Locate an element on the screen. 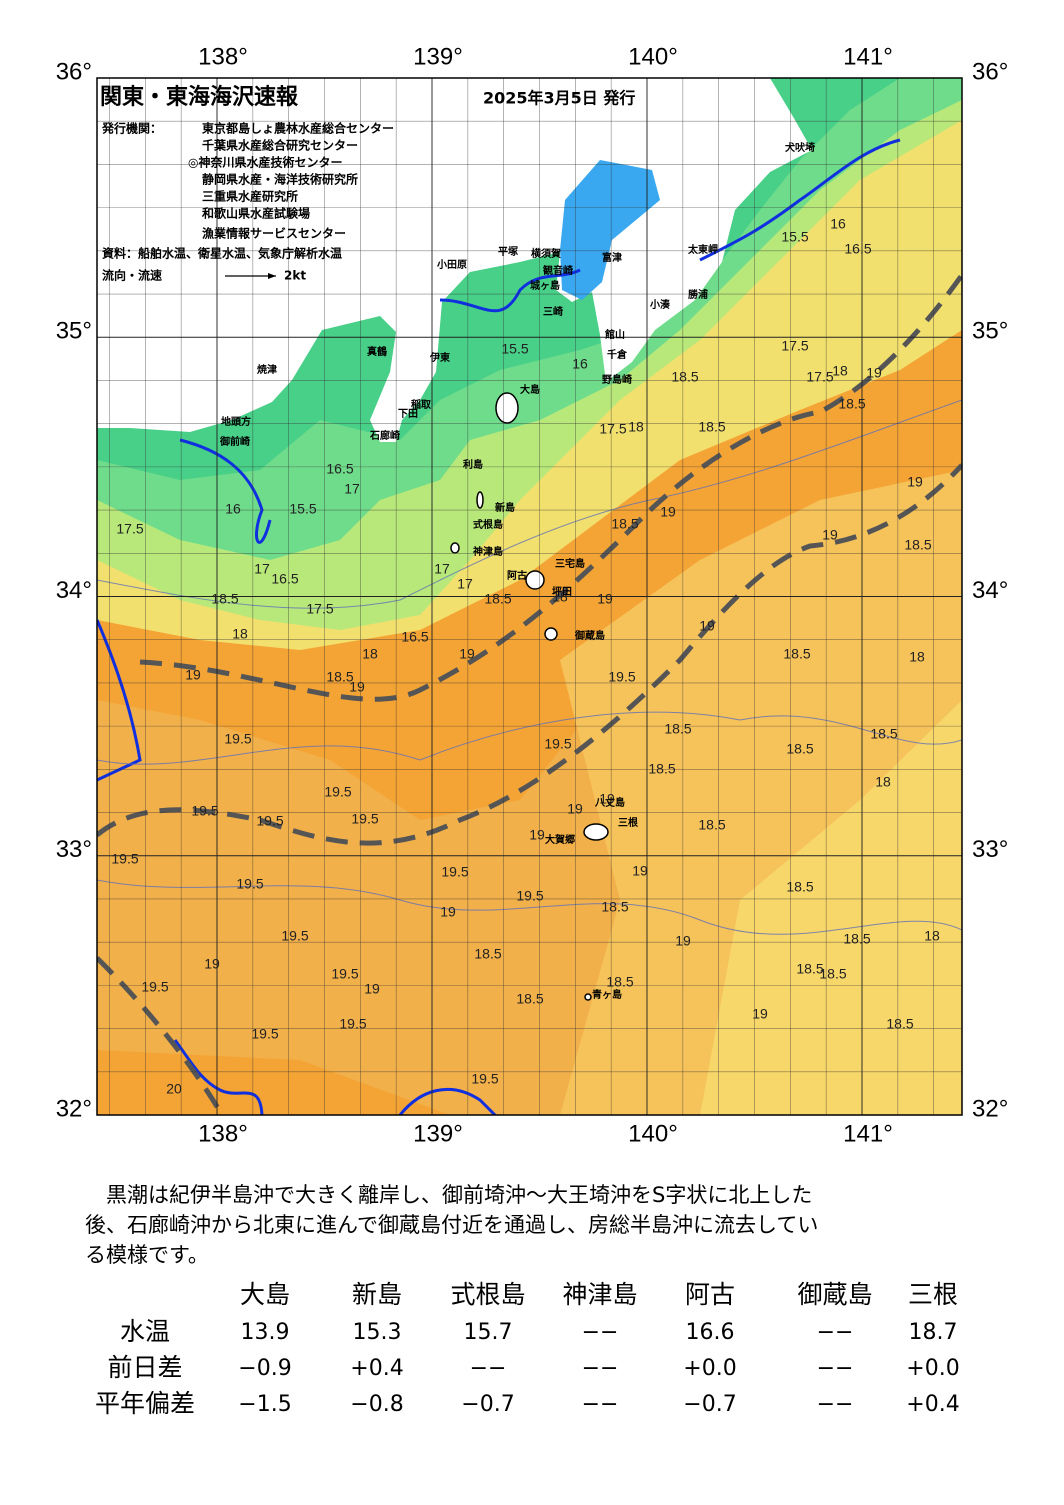 Image resolution: width=1064 pixels, height=1505 pixels. issuer: 東京都島しょ農林水産総合センター is located at coordinates (298, 128).